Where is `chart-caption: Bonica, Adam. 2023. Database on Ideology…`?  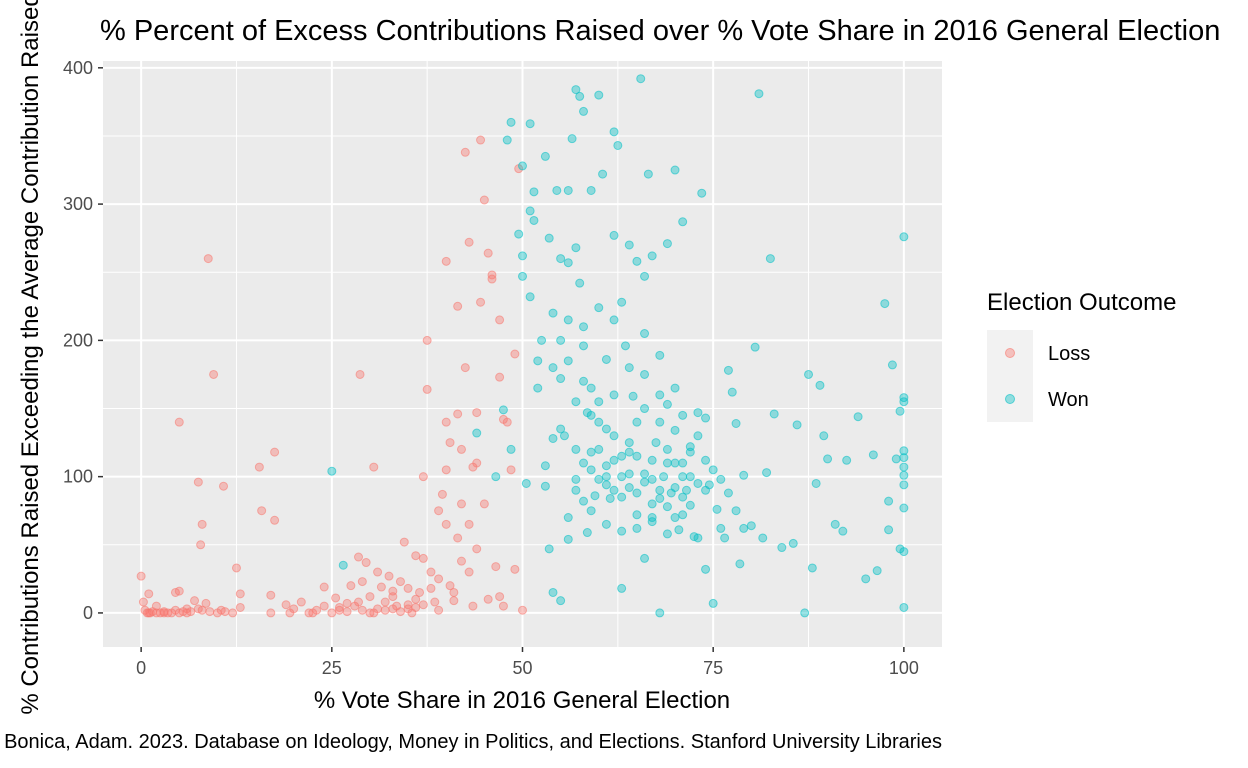
chart-caption: Bonica, Adam. 2023. Database on Ideology… is located at coordinates (473, 742).